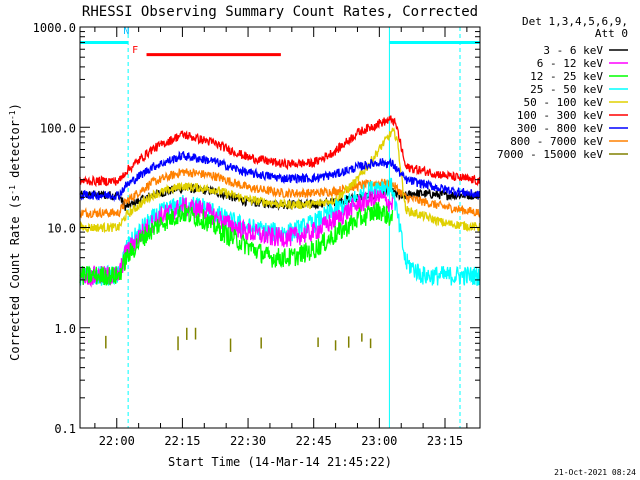 The image size is (640, 480). What do you see at coordinates (314, 441) in the screenshot?
I see `x-tick-label: 22:45` at bounding box center [314, 441].